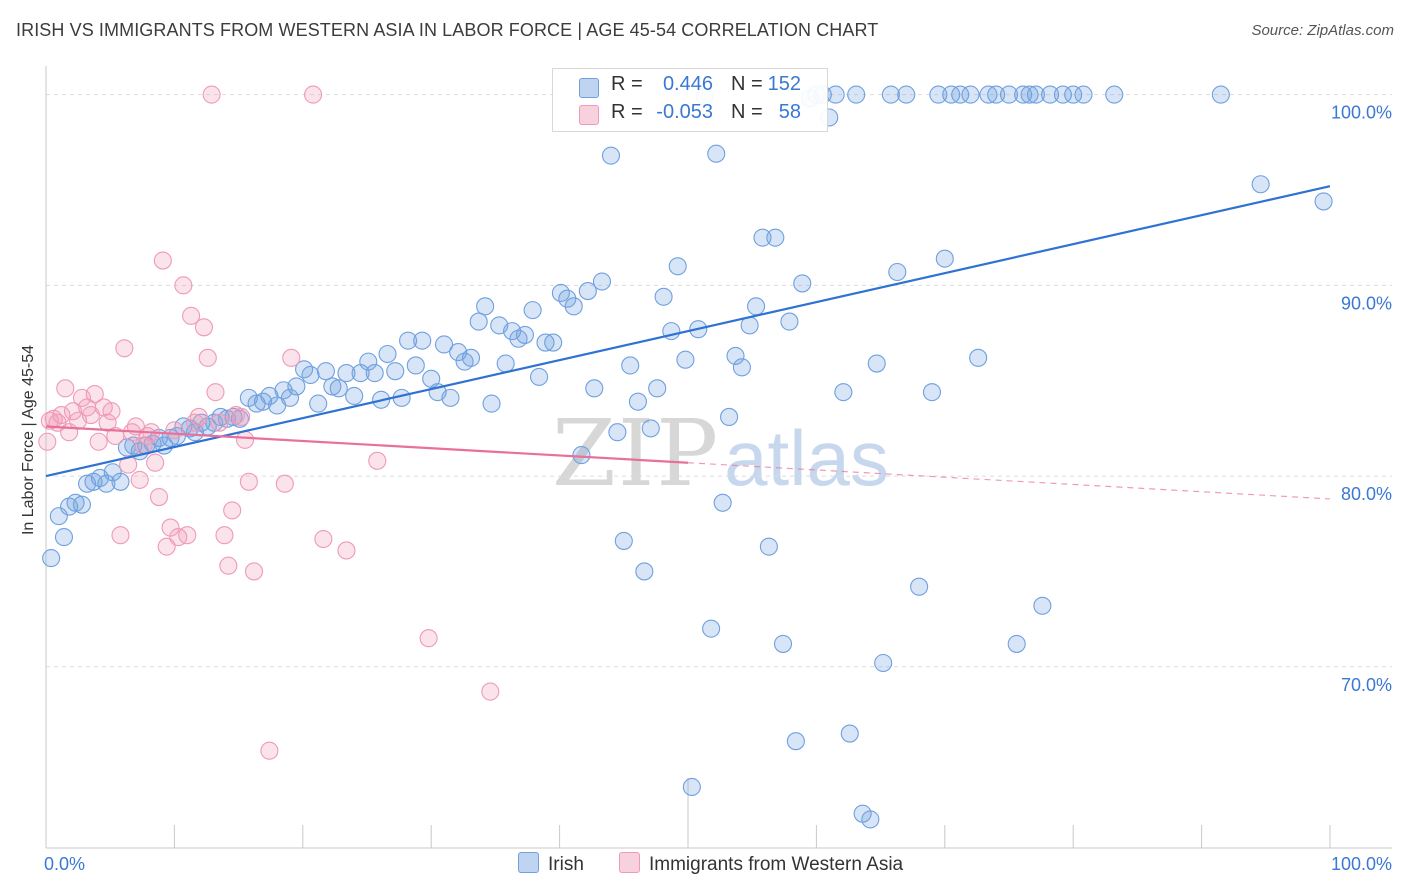 The height and width of the screenshot is (892, 1406). What do you see at coordinates (589, 88) in the screenshot?
I see `legend-swatch-irish` at bounding box center [589, 88].